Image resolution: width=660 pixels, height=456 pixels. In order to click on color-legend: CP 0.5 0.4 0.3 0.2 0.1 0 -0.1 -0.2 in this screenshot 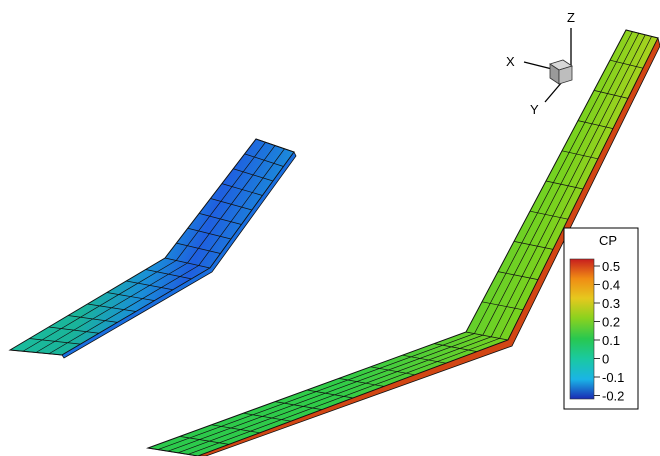, I will do `click(601, 318)`.